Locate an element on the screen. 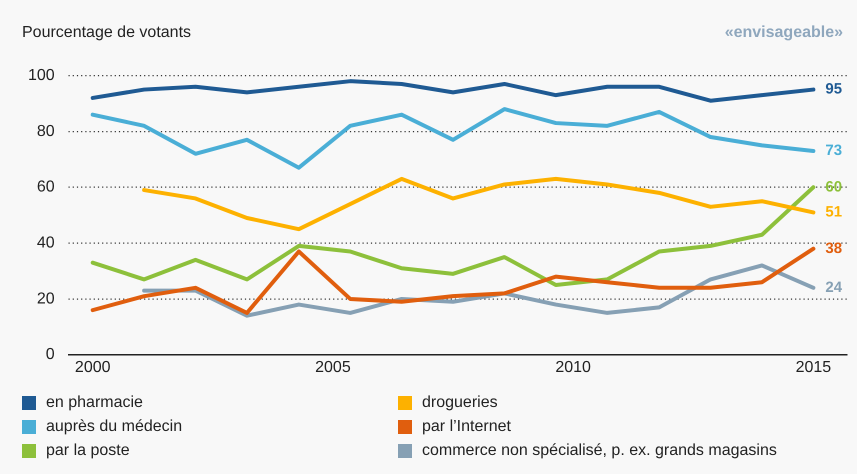  y-tick-label: 80 is located at coordinates (45, 131).